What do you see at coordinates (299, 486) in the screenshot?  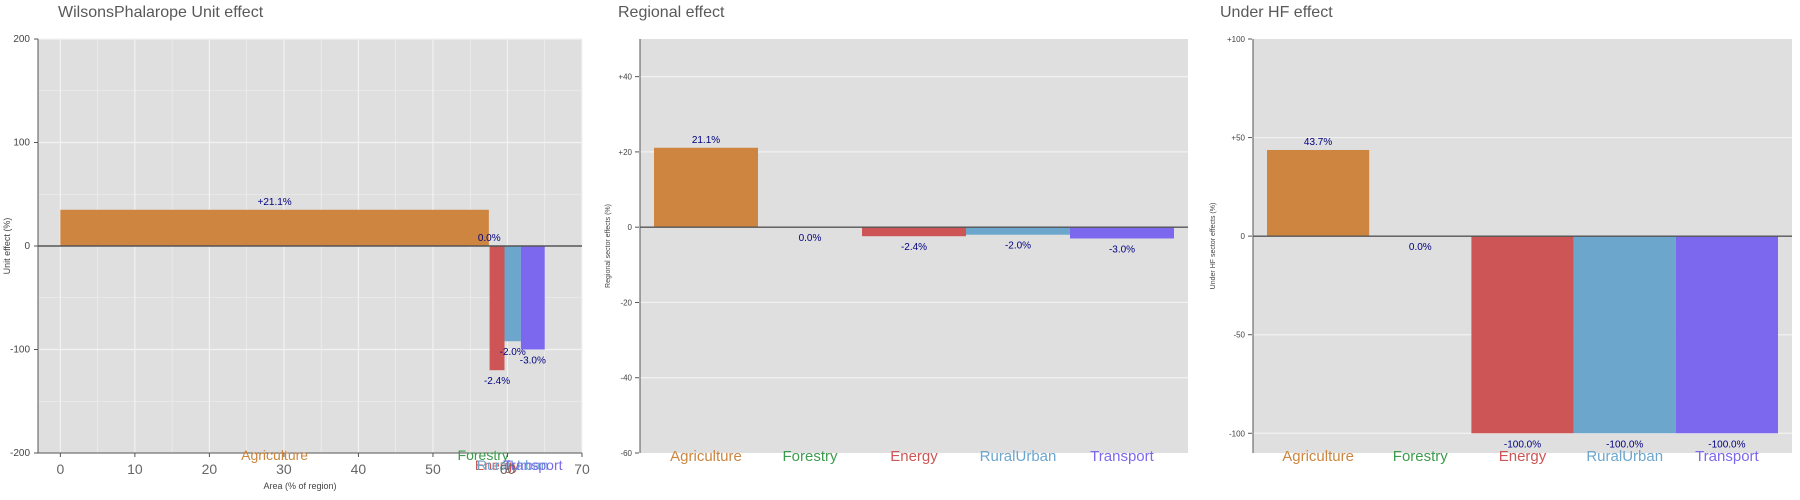 I see `x-axis-label: Area (% of region)` at bounding box center [299, 486].